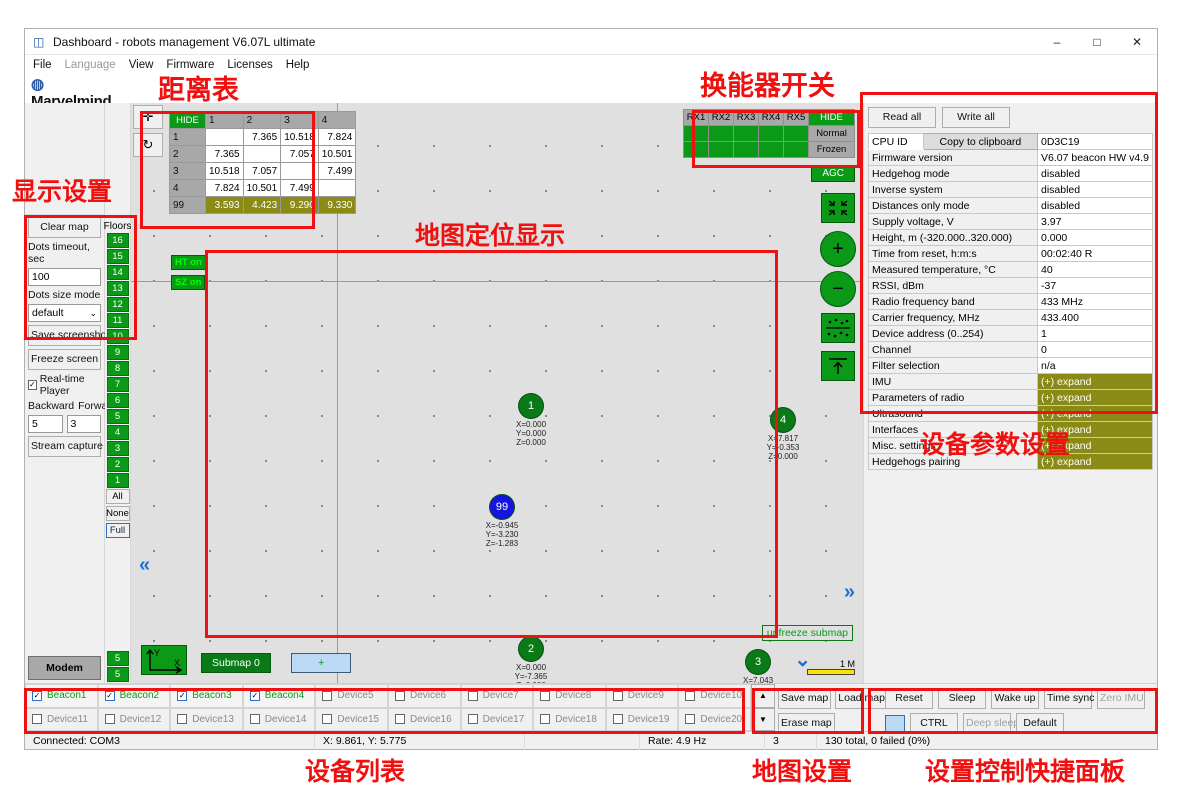 This screenshot has width=1182, height=804. Describe the element at coordinates (1095, 333) in the screenshot. I see `param-value: 1` at that location.